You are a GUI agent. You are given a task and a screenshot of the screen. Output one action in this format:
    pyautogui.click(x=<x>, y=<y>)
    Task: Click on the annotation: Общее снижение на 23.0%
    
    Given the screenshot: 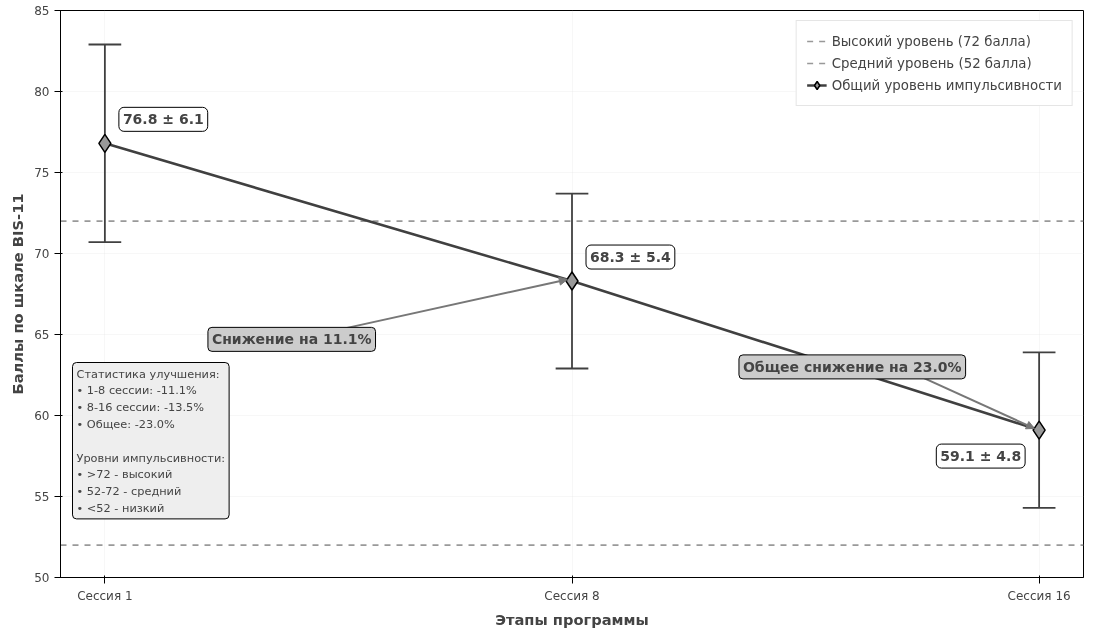 What is the action you would take?
    pyautogui.click(x=852, y=366)
    